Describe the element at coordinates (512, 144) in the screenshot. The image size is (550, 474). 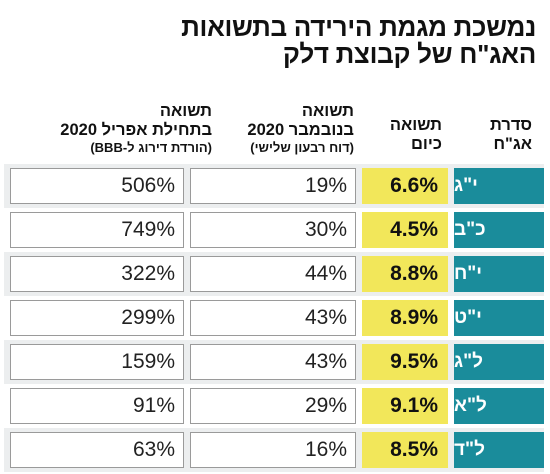
I see `header-series-line-2: אג"ח` at that location.